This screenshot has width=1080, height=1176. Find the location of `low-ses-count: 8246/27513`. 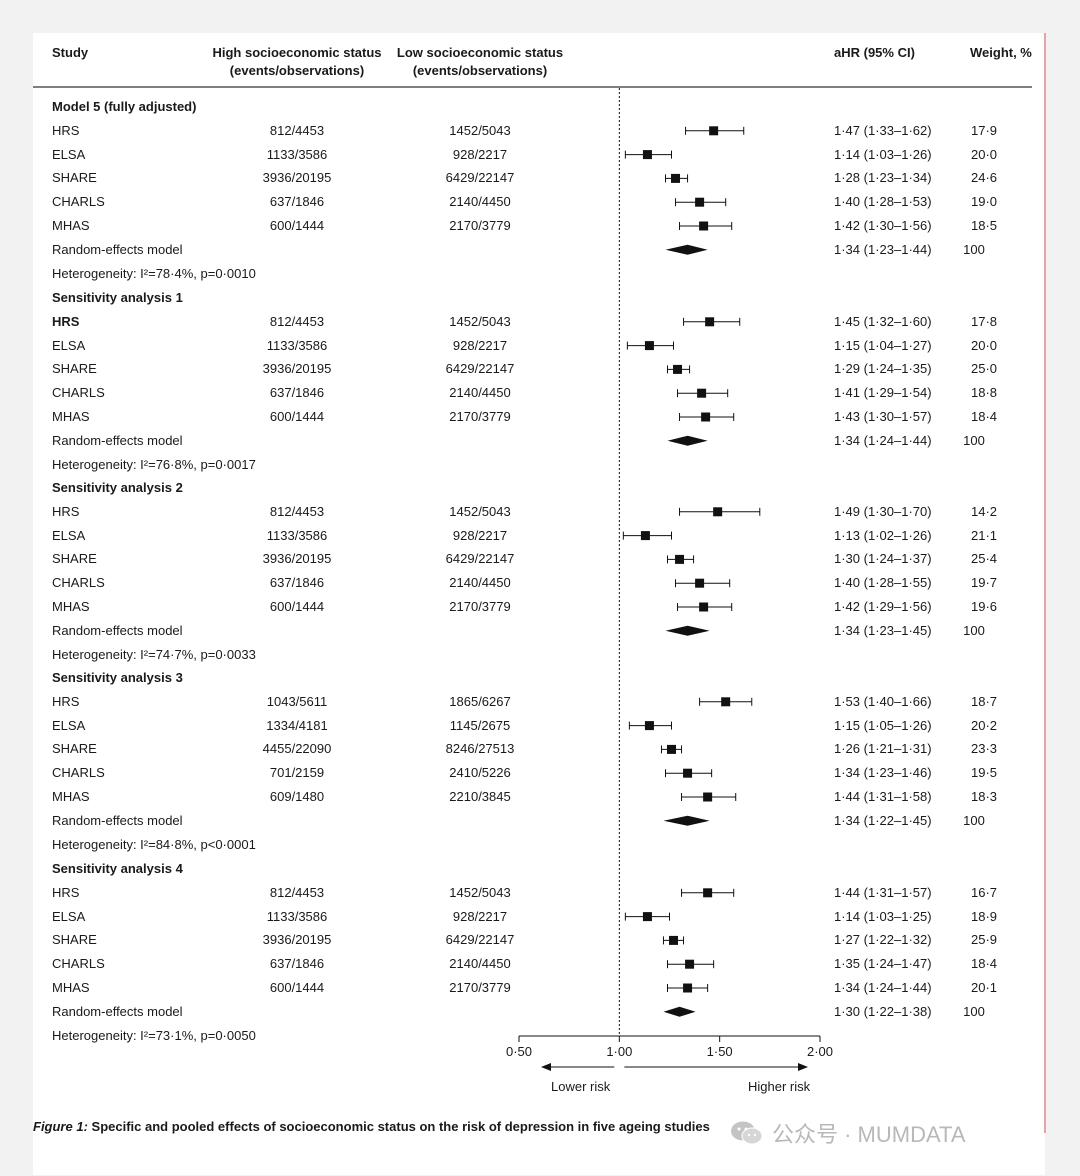

low-ses-count: 8246/27513 is located at coordinates (480, 749).